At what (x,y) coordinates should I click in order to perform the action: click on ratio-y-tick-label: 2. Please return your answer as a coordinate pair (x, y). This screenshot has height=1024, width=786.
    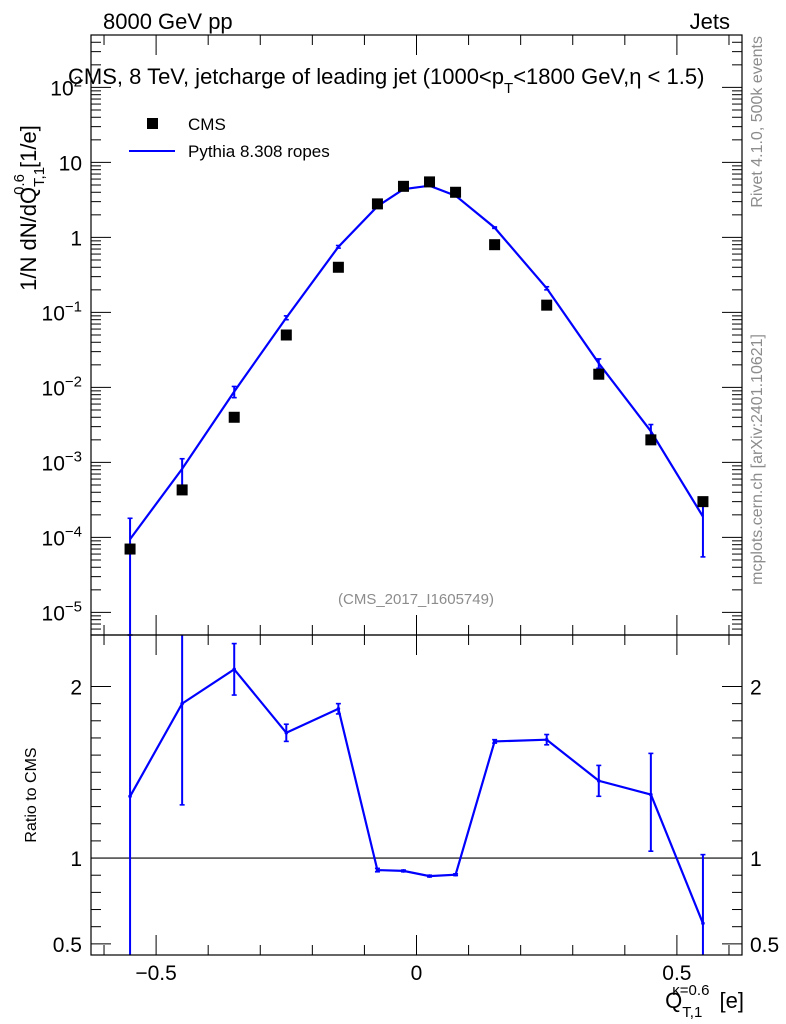
    Looking at the image, I should click on (76, 687).